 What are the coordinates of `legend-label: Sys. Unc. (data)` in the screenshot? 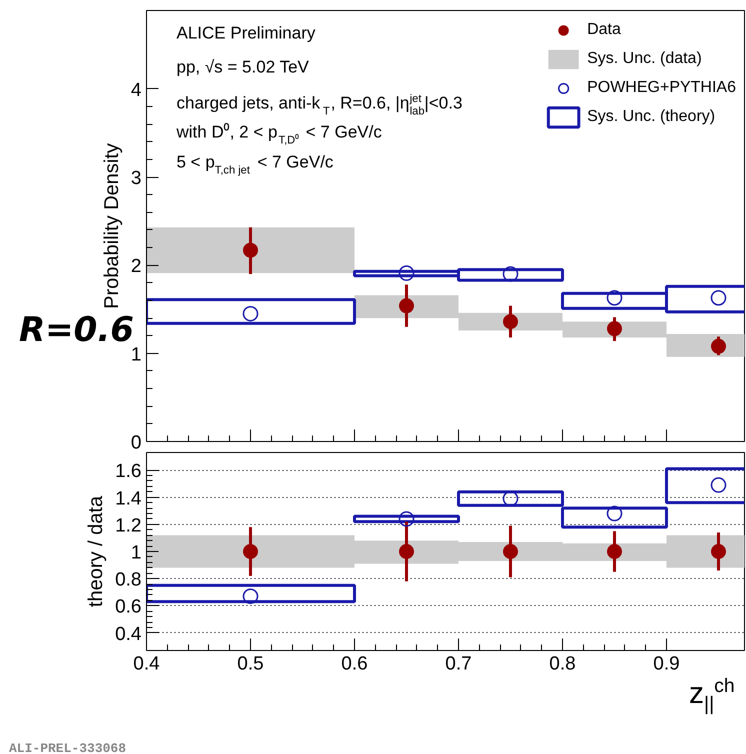 It's located at (644, 59).